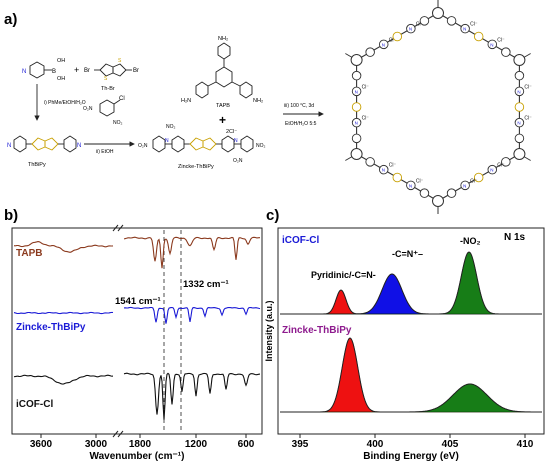 The width and height of the screenshot is (550, 464). Describe the element at coordinates (63, 247) in the screenshot. I see `ftir-trace-tapb-left` at that location.